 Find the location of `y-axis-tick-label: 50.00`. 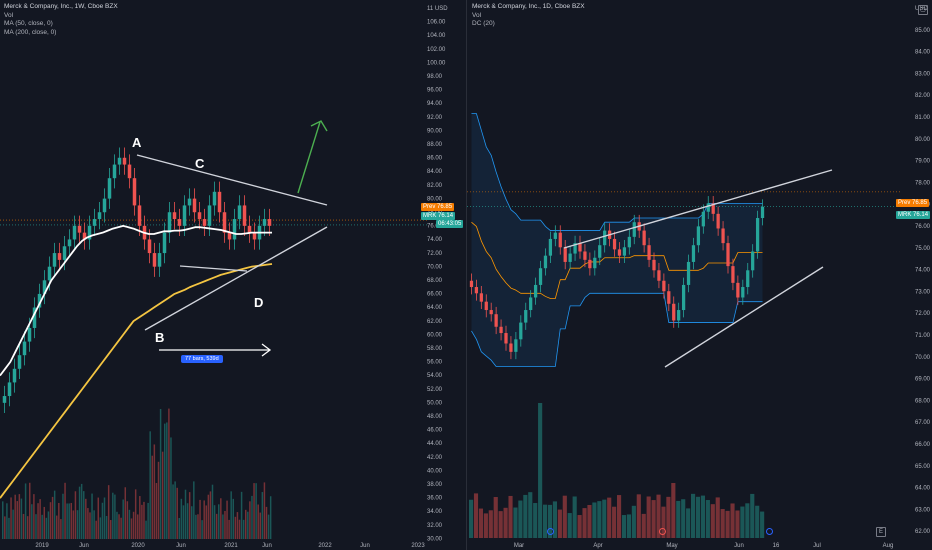

y-axis-tick-label: 50.00 is located at coordinates (435, 403).